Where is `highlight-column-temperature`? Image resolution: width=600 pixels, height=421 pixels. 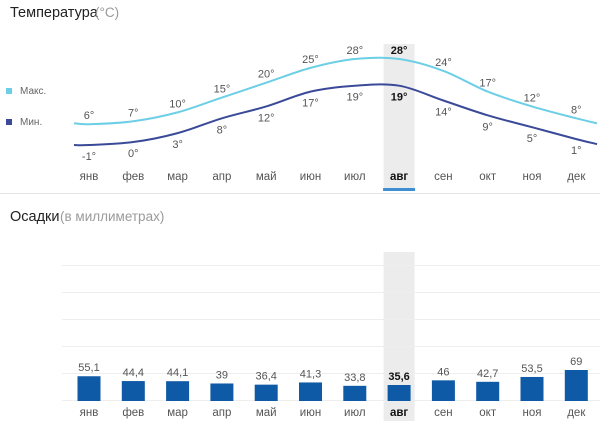
highlight-column-temperature is located at coordinates (399, 117).